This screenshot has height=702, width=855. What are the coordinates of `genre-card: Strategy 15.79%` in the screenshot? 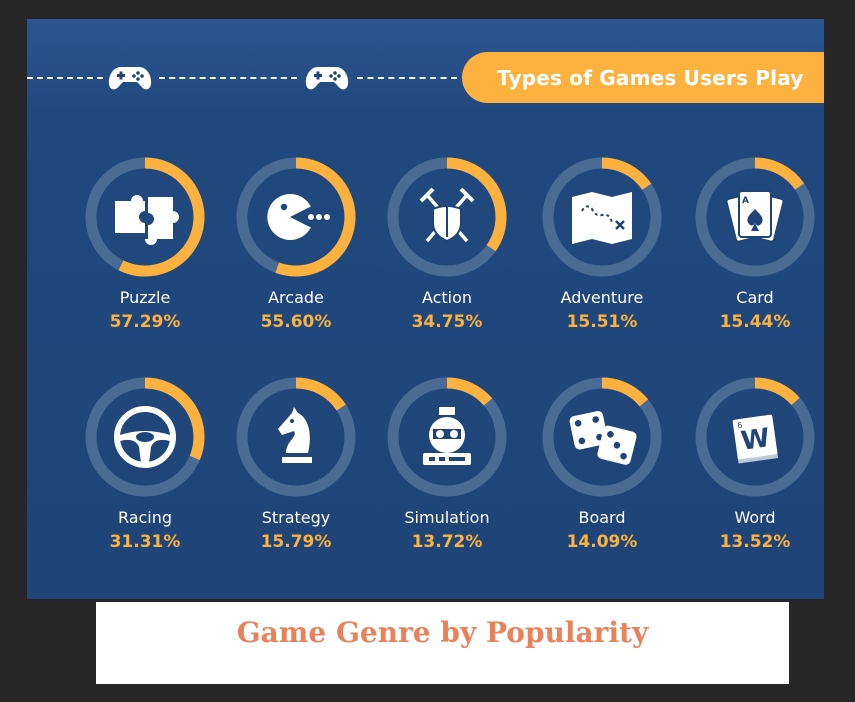 It's located at (296, 479).